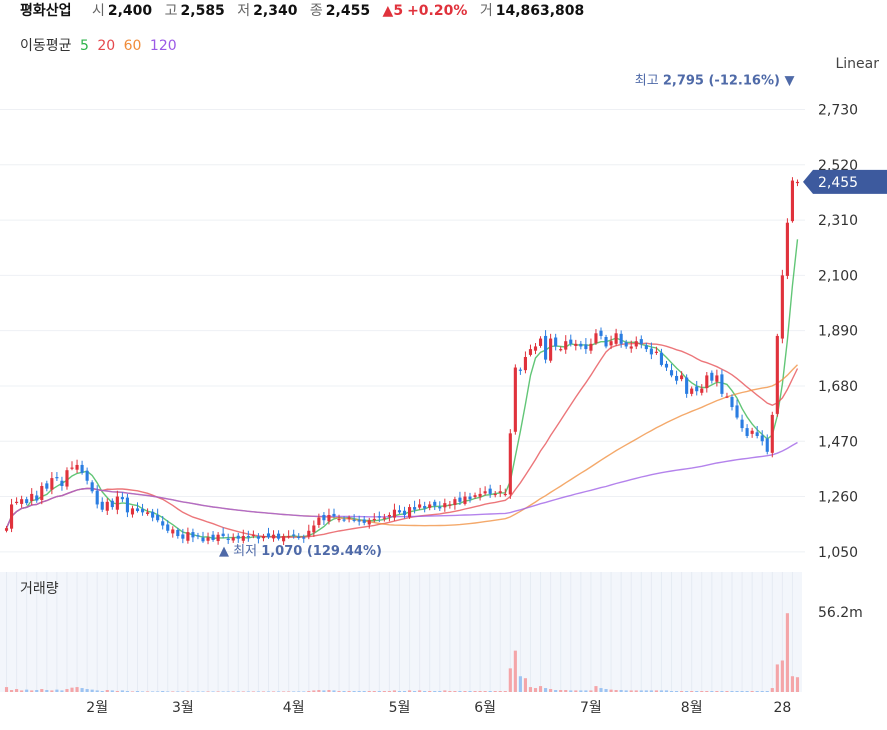 The width and height of the screenshot is (887, 730). What do you see at coordinates (838, 387) in the screenshot?
I see `y-tick-label: 1,680` at bounding box center [838, 387].